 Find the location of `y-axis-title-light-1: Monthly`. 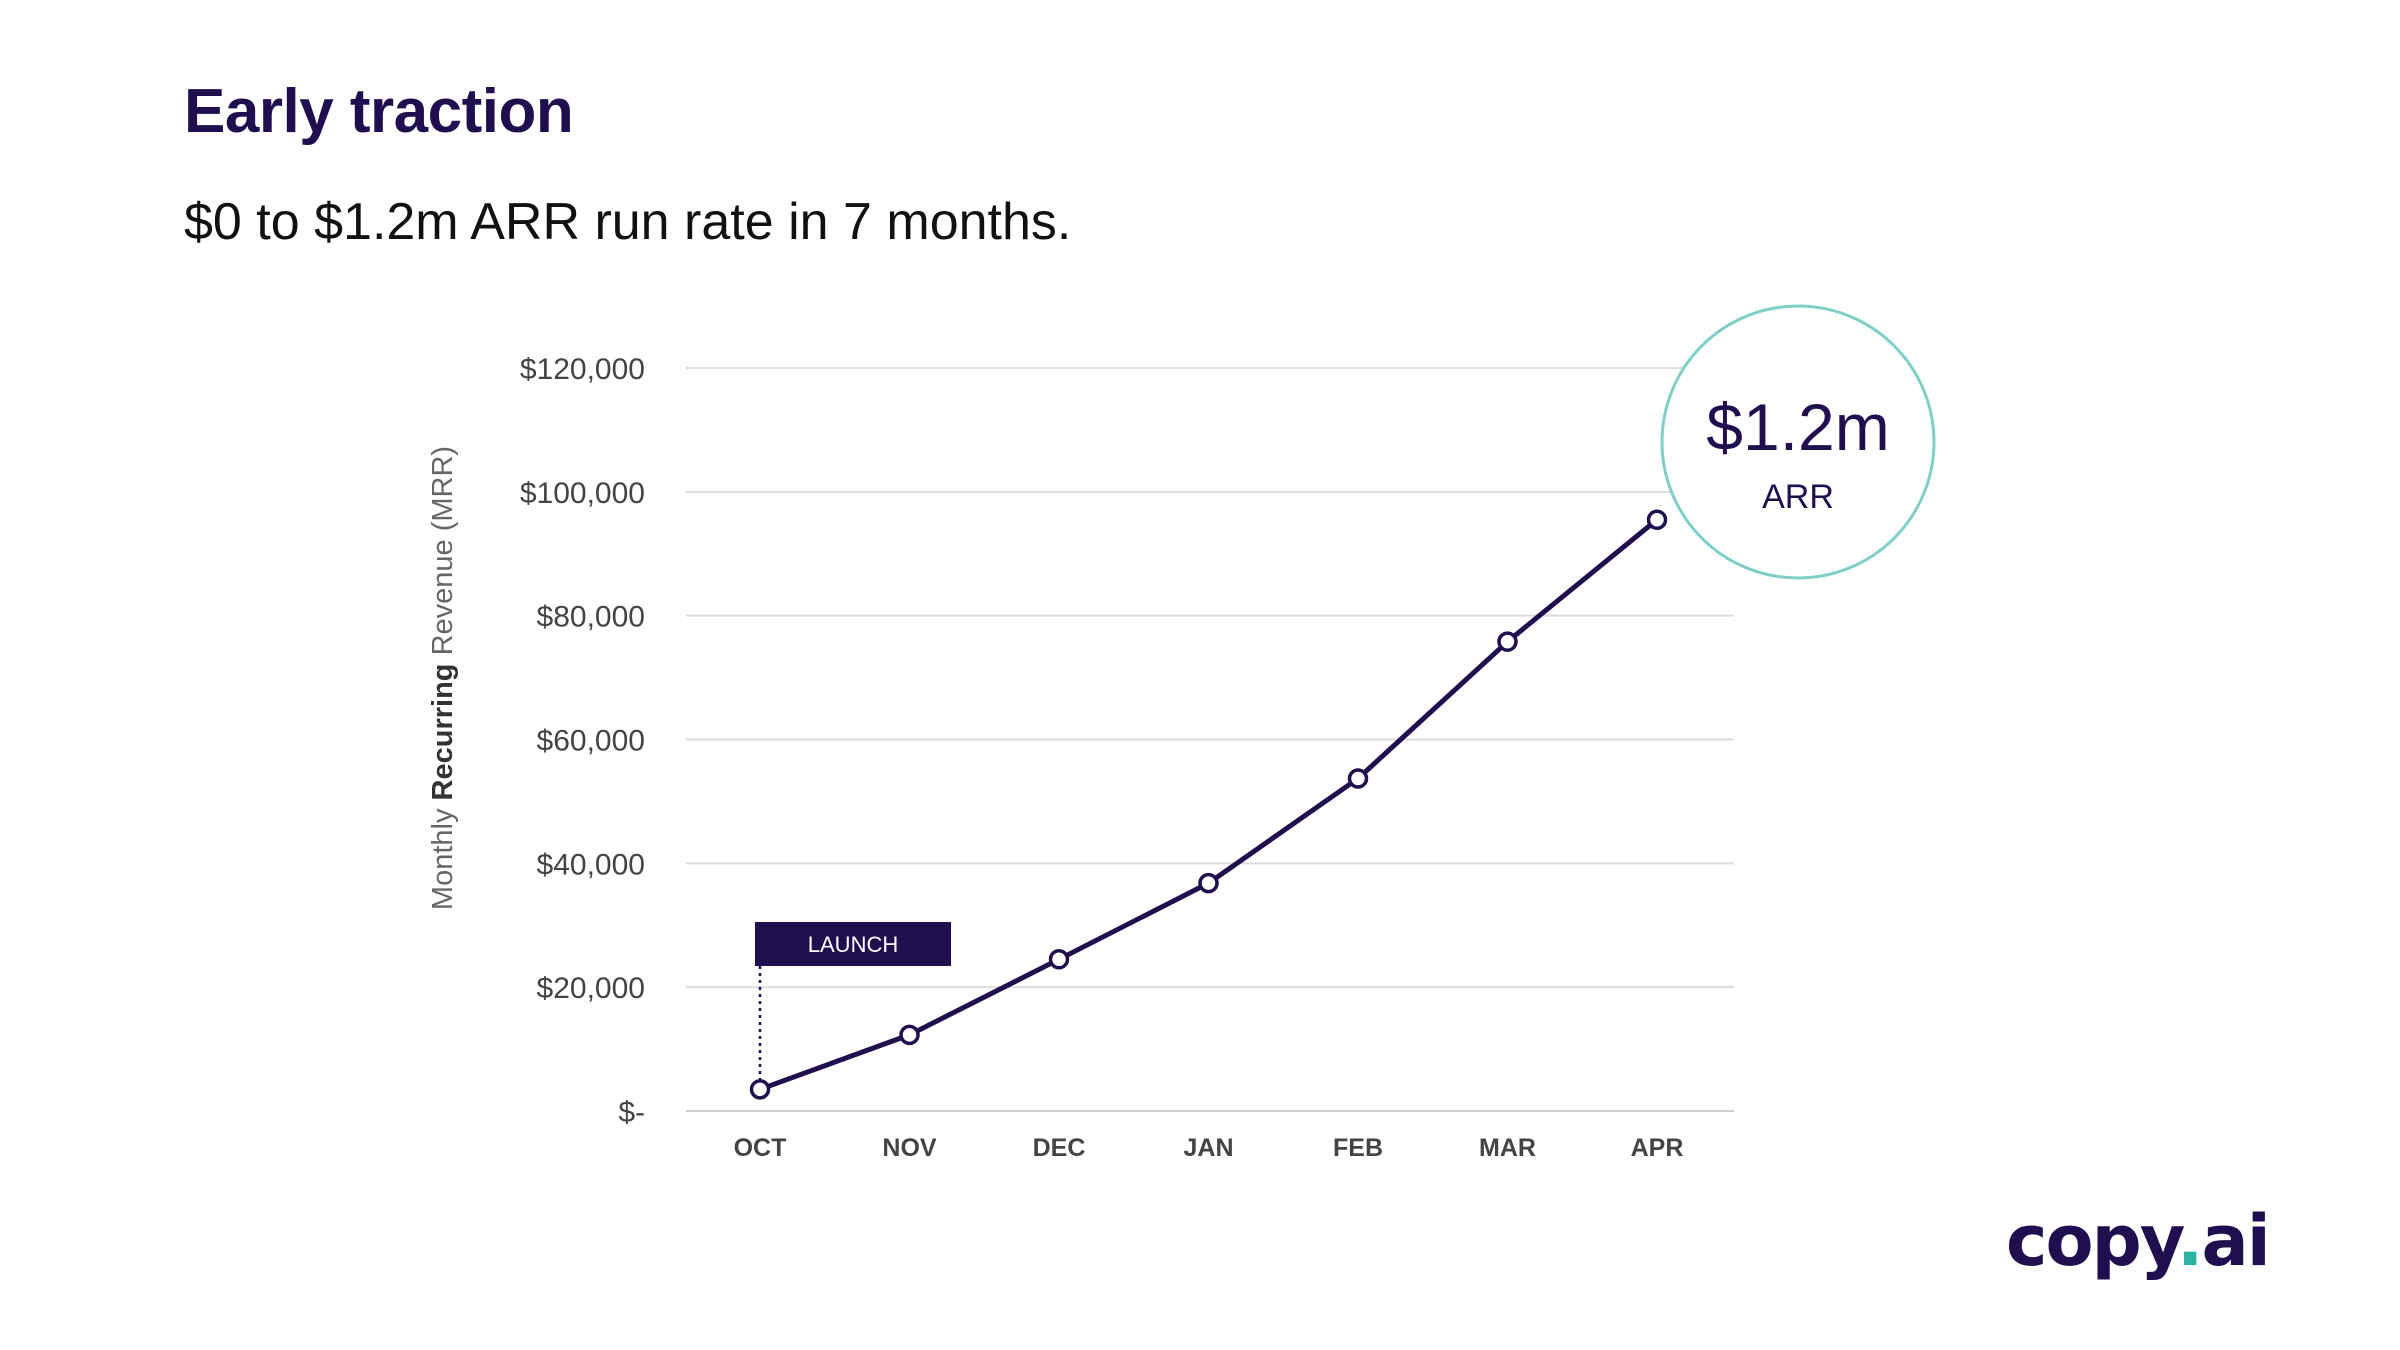

y-axis-title-light-1: Monthly is located at coordinates (443, 855).